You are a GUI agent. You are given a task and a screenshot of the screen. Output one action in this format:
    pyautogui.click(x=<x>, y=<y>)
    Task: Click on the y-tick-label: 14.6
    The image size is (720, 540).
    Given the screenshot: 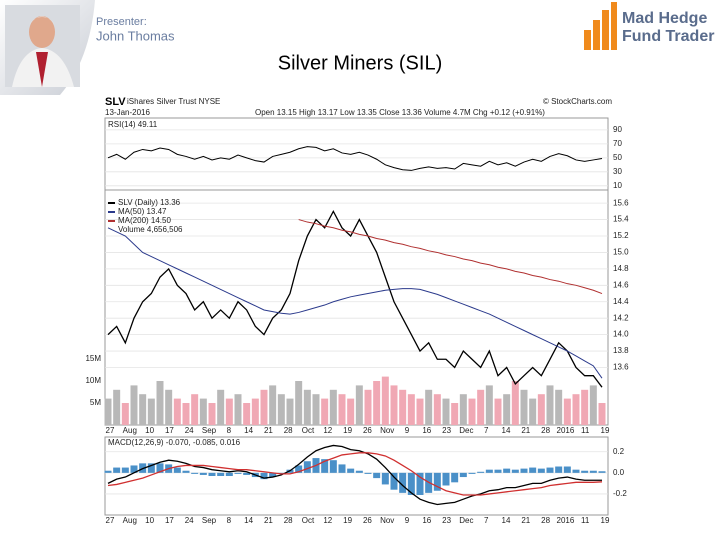 What is the action you would take?
    pyautogui.click(x=621, y=284)
    